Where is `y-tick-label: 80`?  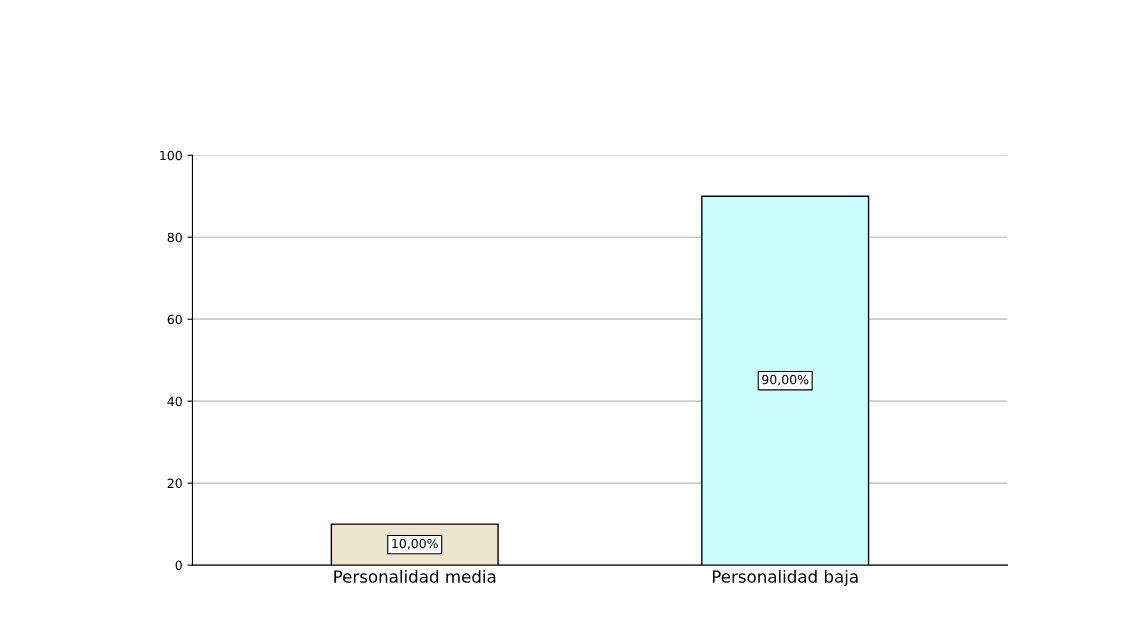
y-tick-label: 80 is located at coordinates (174, 237).